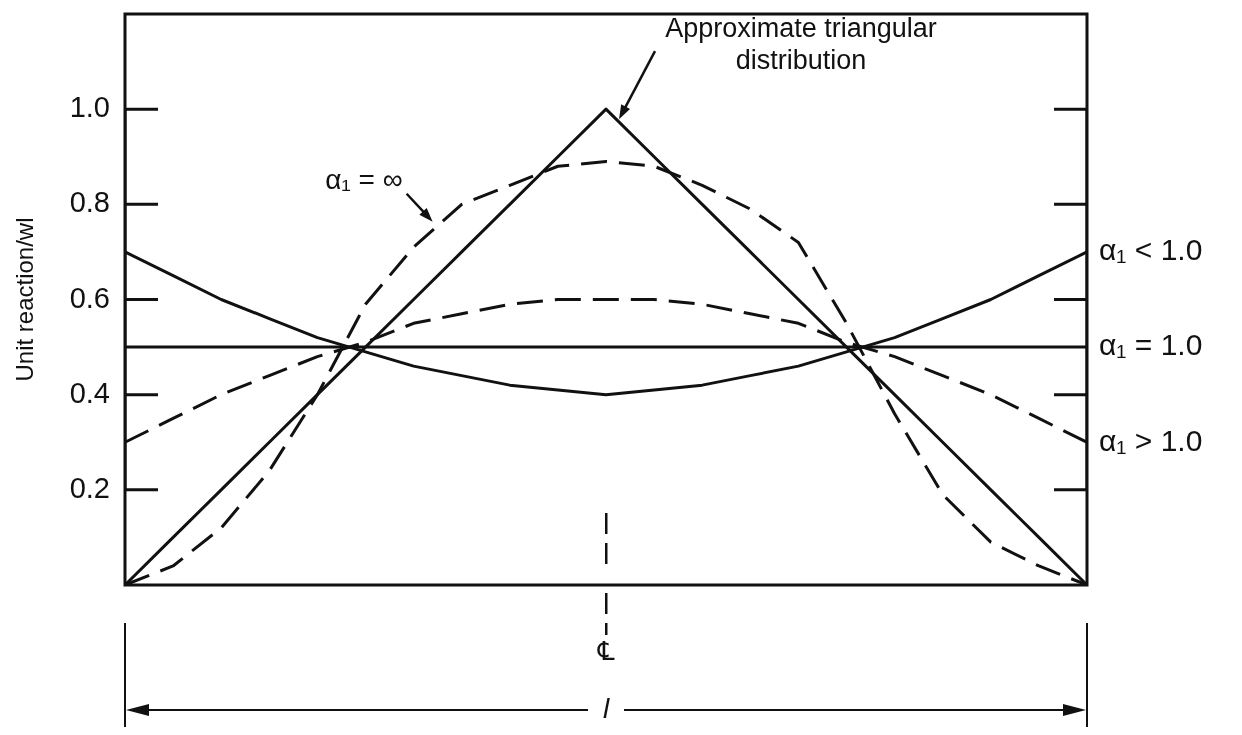 Image resolution: width=1242 pixels, height=735 pixels. Describe the element at coordinates (25, 299) in the screenshot. I see `y-axis-title: Unit reaction/wl` at that location.